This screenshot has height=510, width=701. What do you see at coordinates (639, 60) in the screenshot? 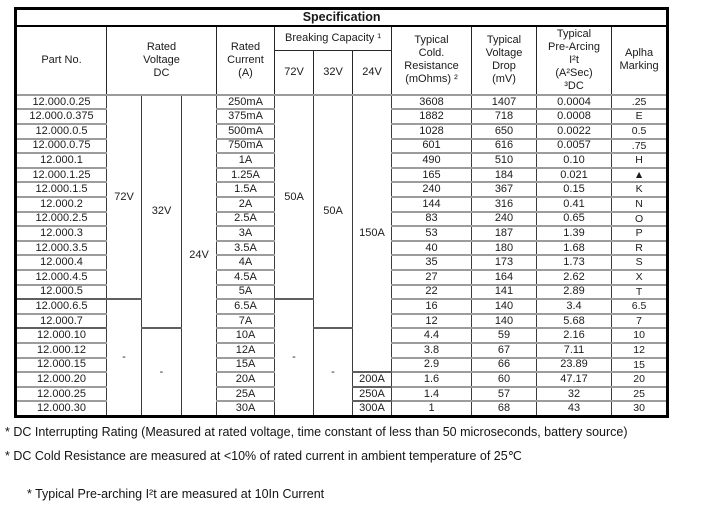
I see `col-header-alpha-marking: Aplha Marking` at bounding box center [639, 60].